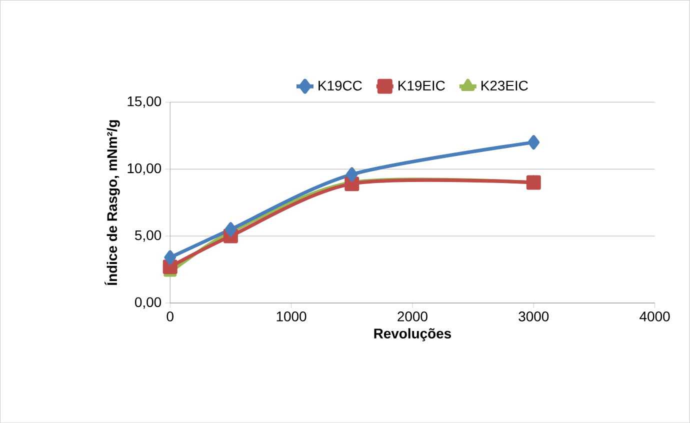 This screenshot has width=690, height=423. What do you see at coordinates (148, 303) in the screenshot?
I see `y-tick-label: 0,00` at bounding box center [148, 303].